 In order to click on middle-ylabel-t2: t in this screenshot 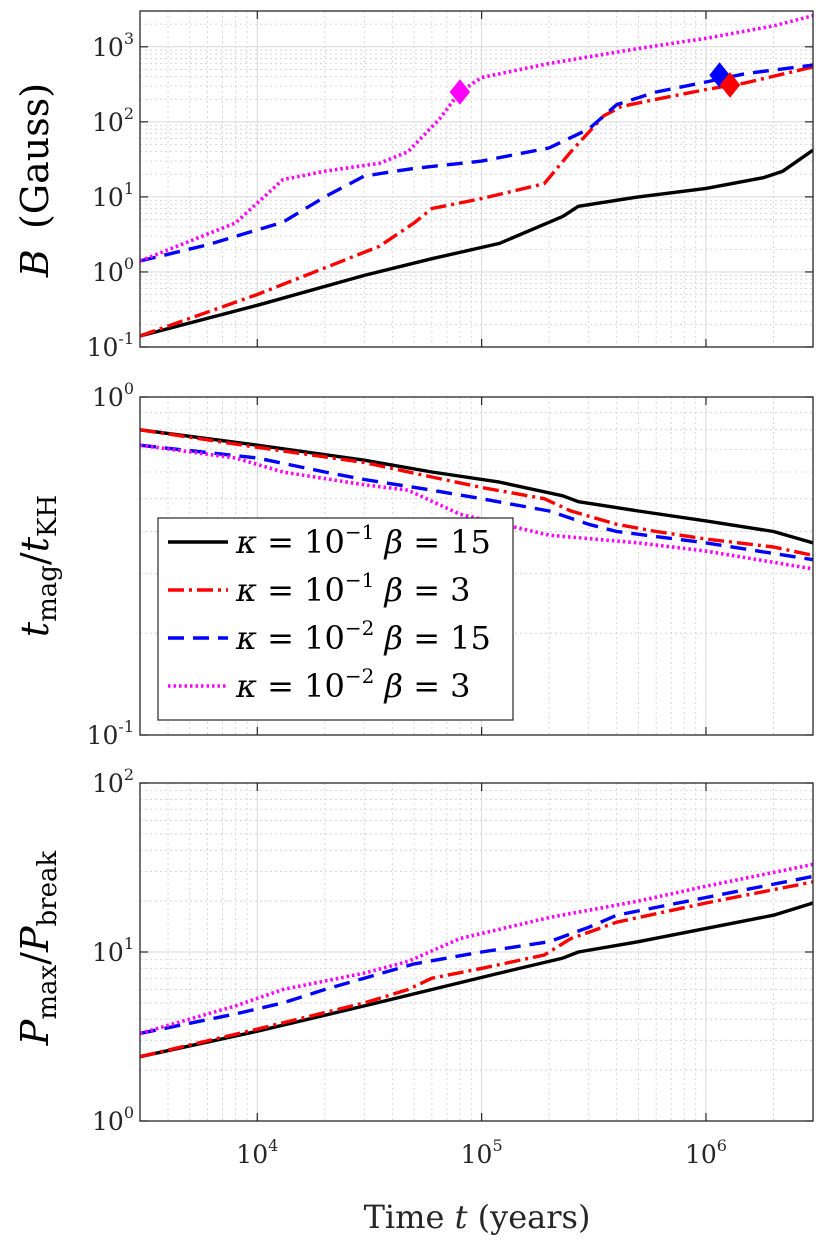, I will do `click(35, 544)`.